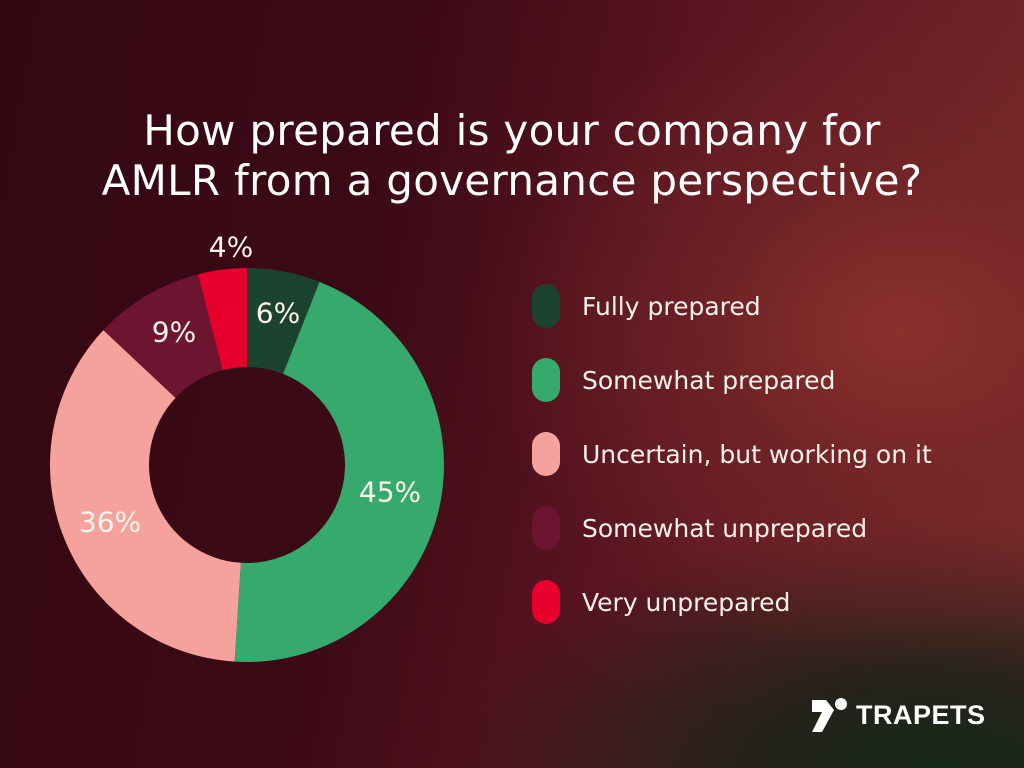 This screenshot has height=768, width=1024. Describe the element at coordinates (709, 380) in the screenshot. I see `legend-label: Somewhat prepared` at that location.